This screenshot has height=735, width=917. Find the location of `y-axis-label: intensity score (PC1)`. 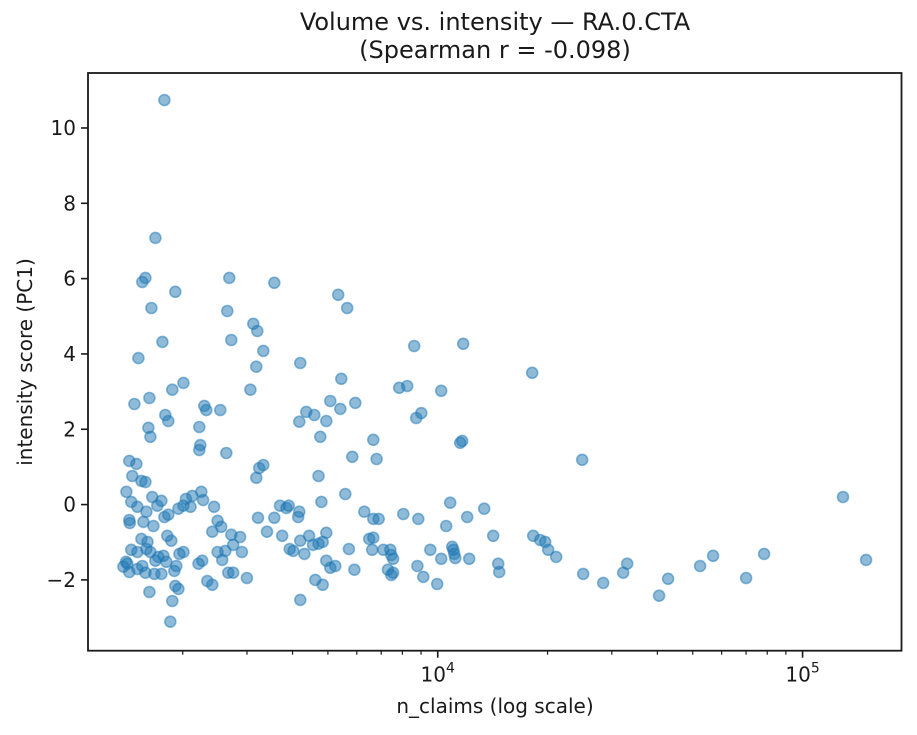

y-axis-label: intensity score (PC1) is located at coordinates (25, 362).